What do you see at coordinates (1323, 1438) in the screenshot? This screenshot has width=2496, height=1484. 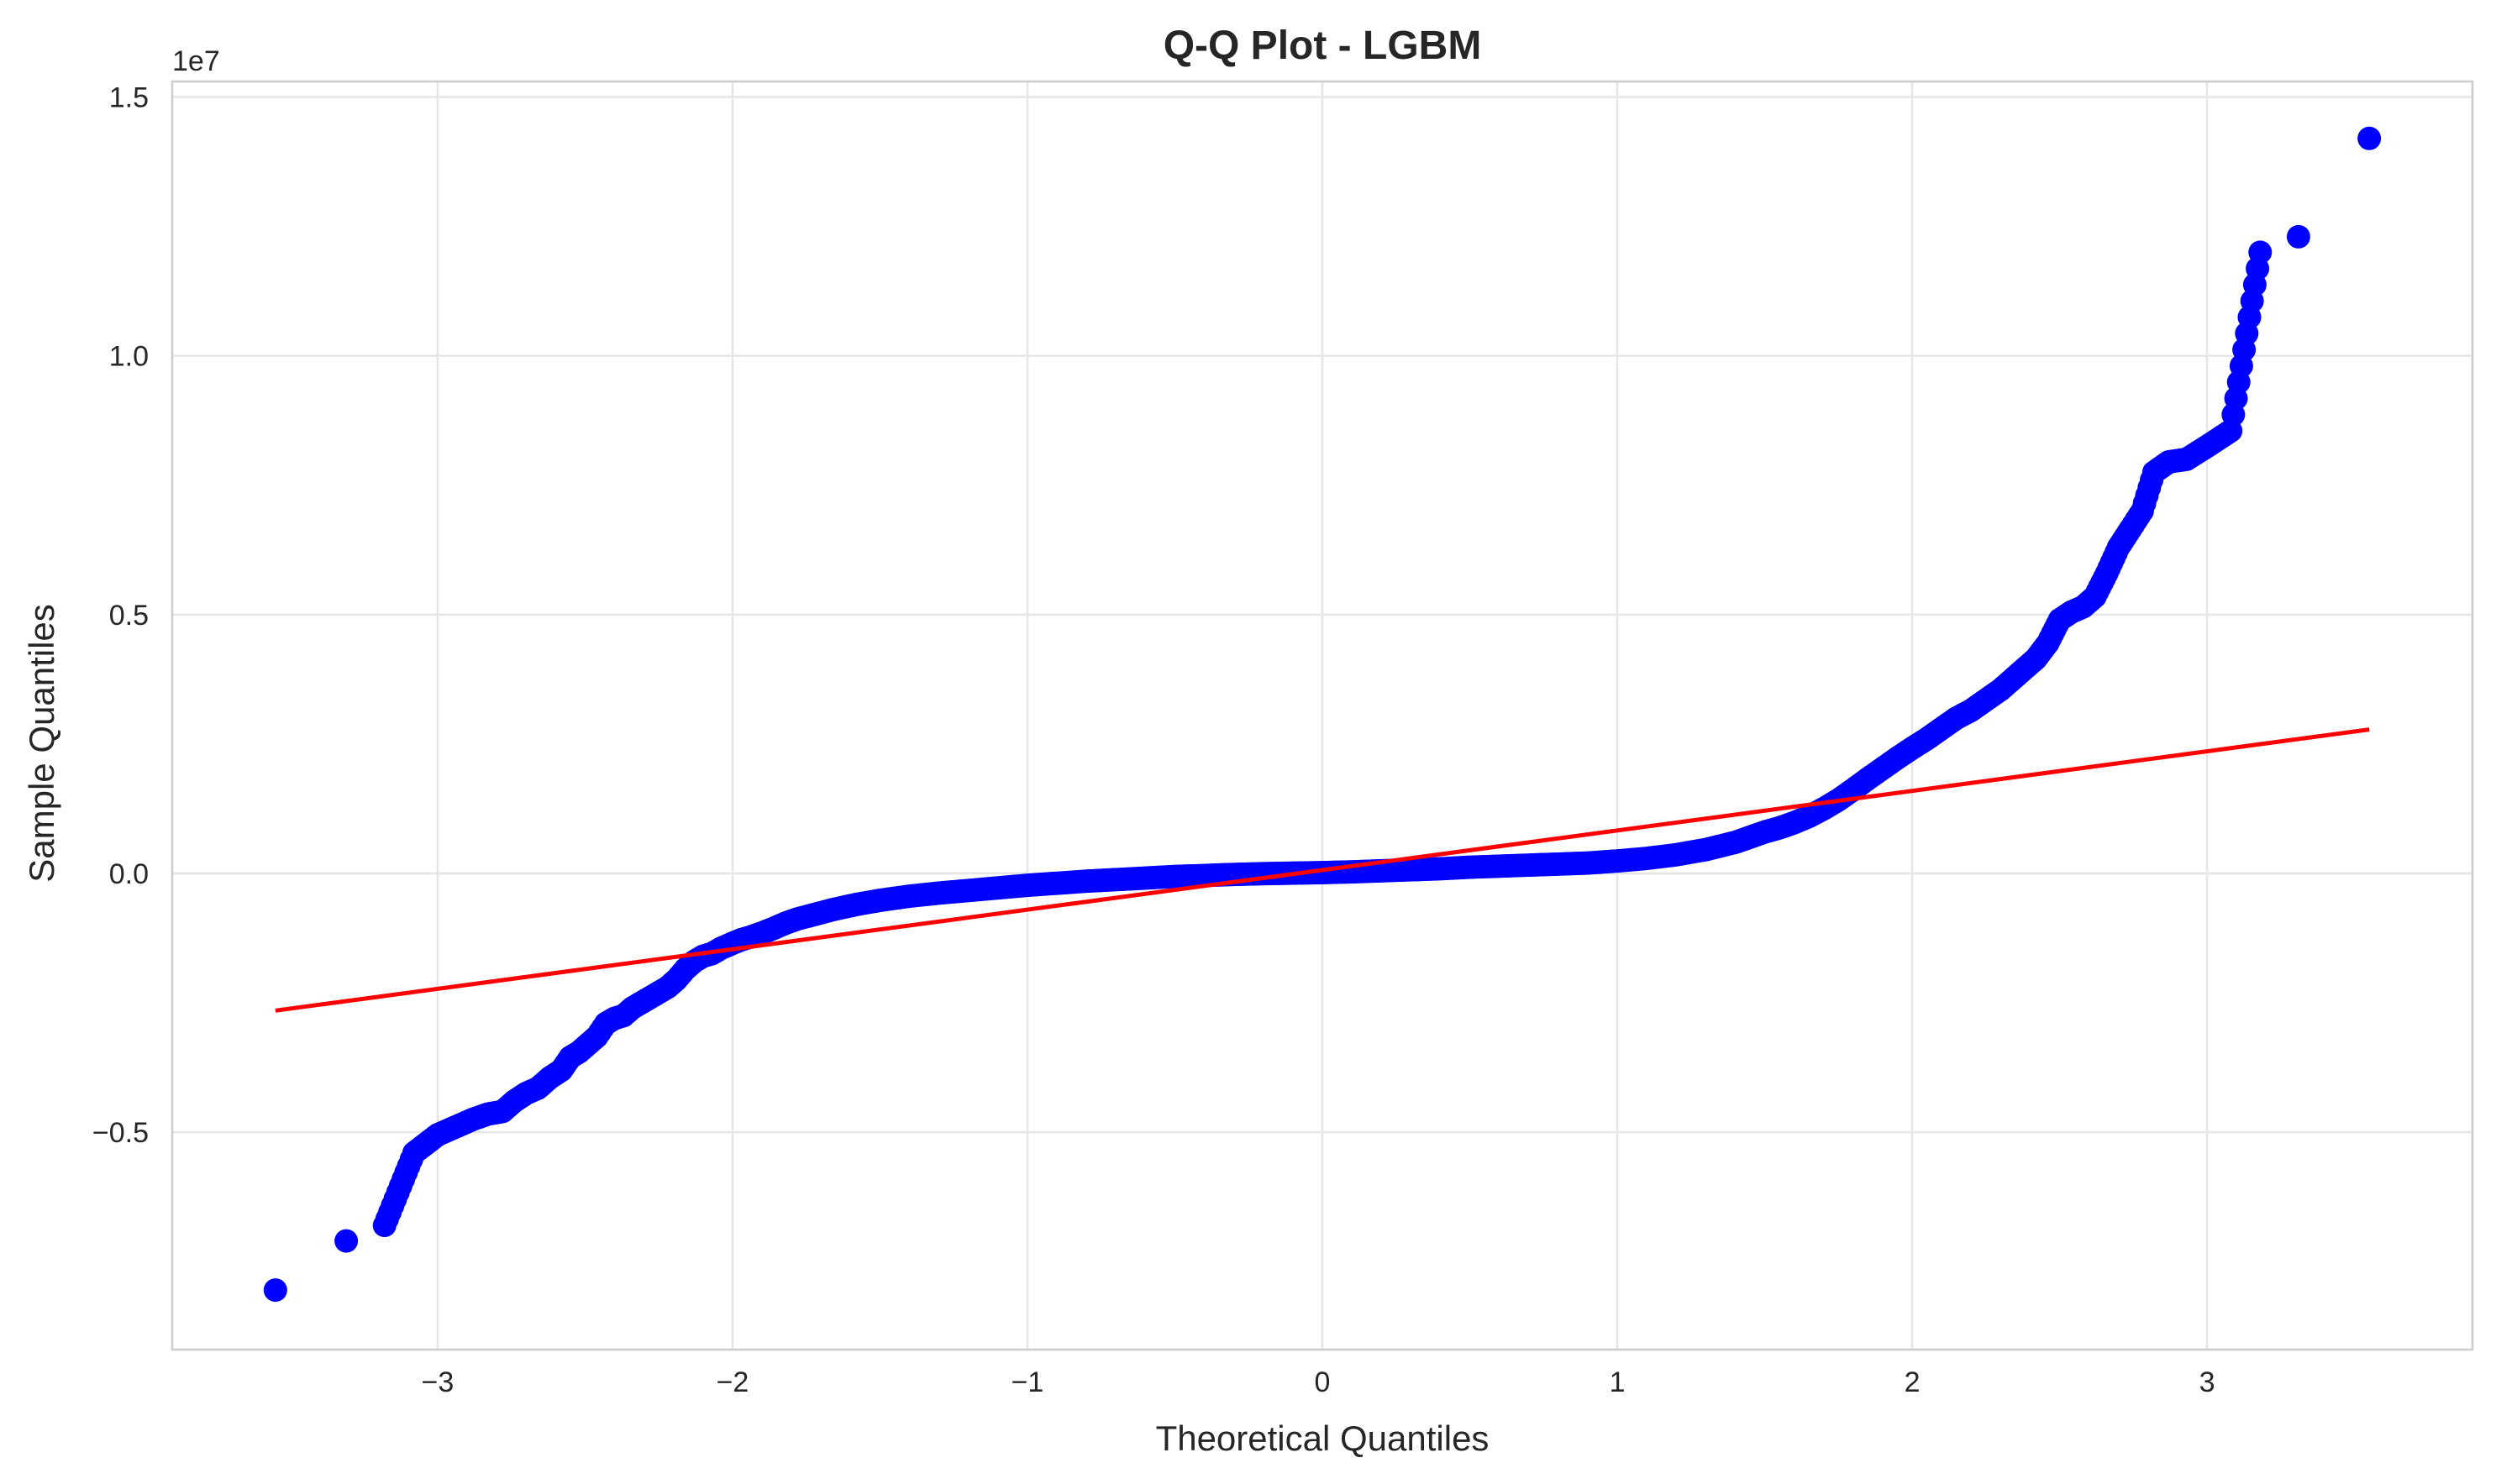 I see `x-axis-label: Theoretical Quantiles` at bounding box center [1323, 1438].